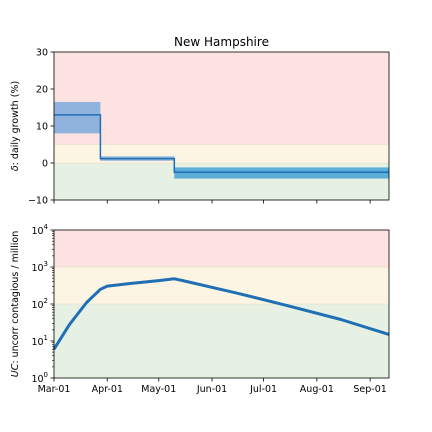  I want to click on chart-title: New Hampshire, so click(221, 42).